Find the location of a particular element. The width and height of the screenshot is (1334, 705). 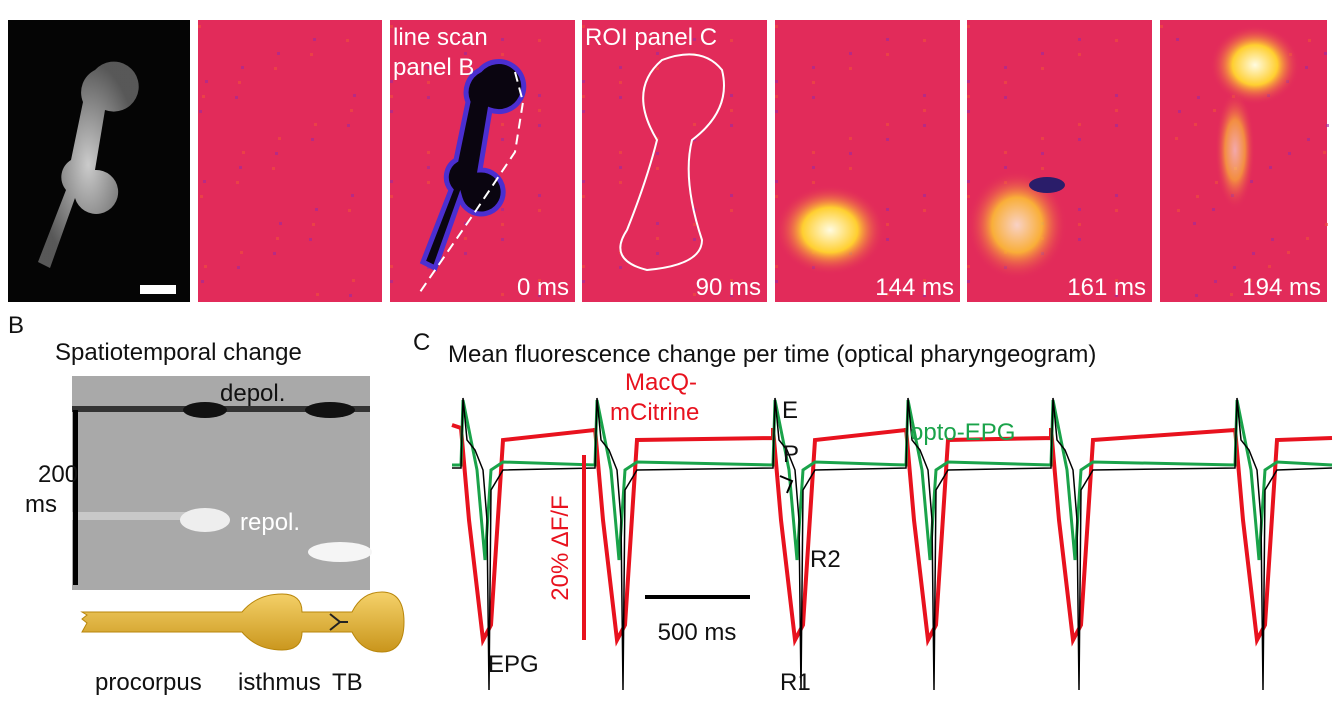

overlay-label: panel B is located at coordinates (433, 67).